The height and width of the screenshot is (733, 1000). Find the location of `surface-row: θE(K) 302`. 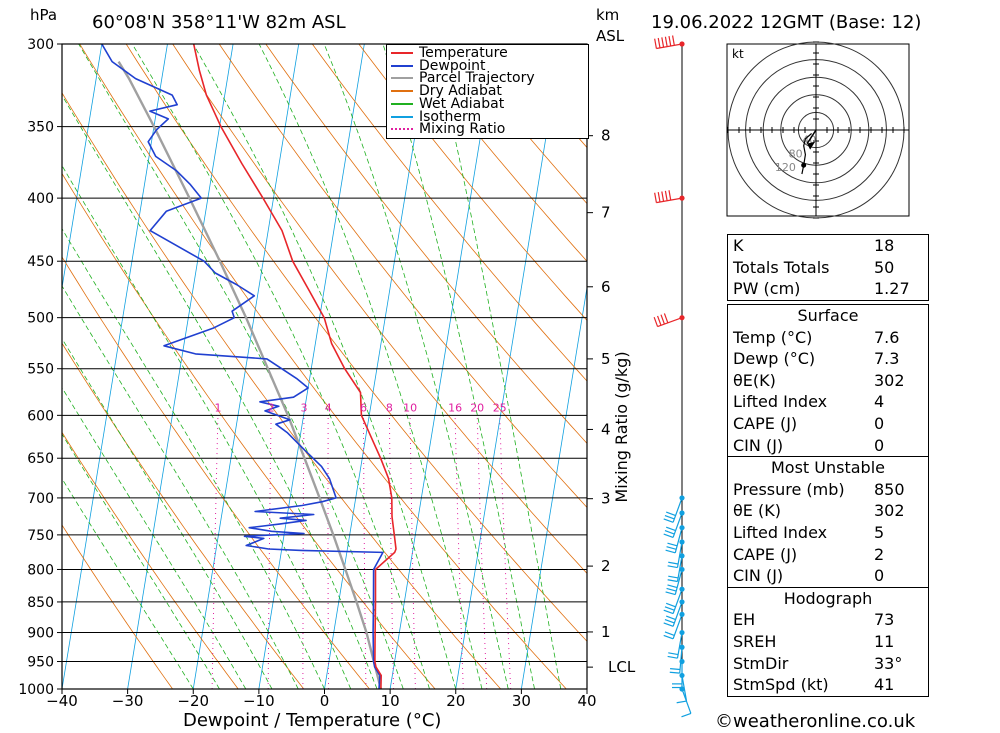

surface-row: θE(K) 302 is located at coordinates (819, 380).